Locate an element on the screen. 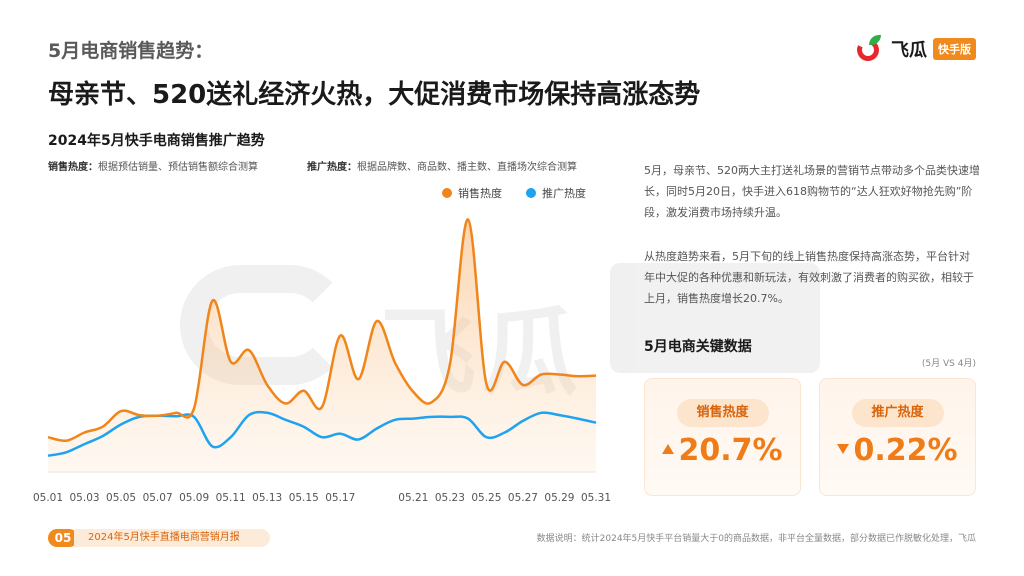 Image resolution: width=1024 pixels, height=576 pixels. page-number: 05 is located at coordinates (63, 538).